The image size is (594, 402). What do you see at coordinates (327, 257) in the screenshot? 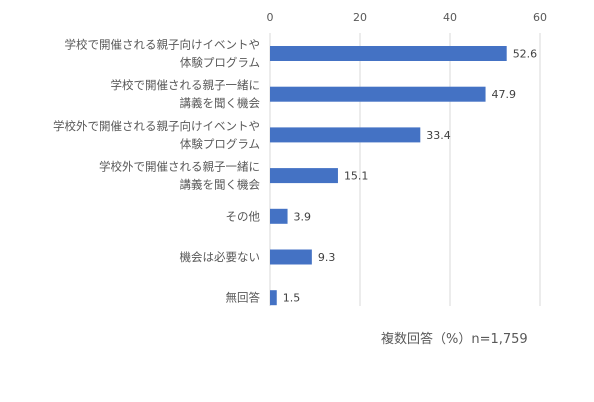
I see `data-label: 9.3` at bounding box center [327, 257].